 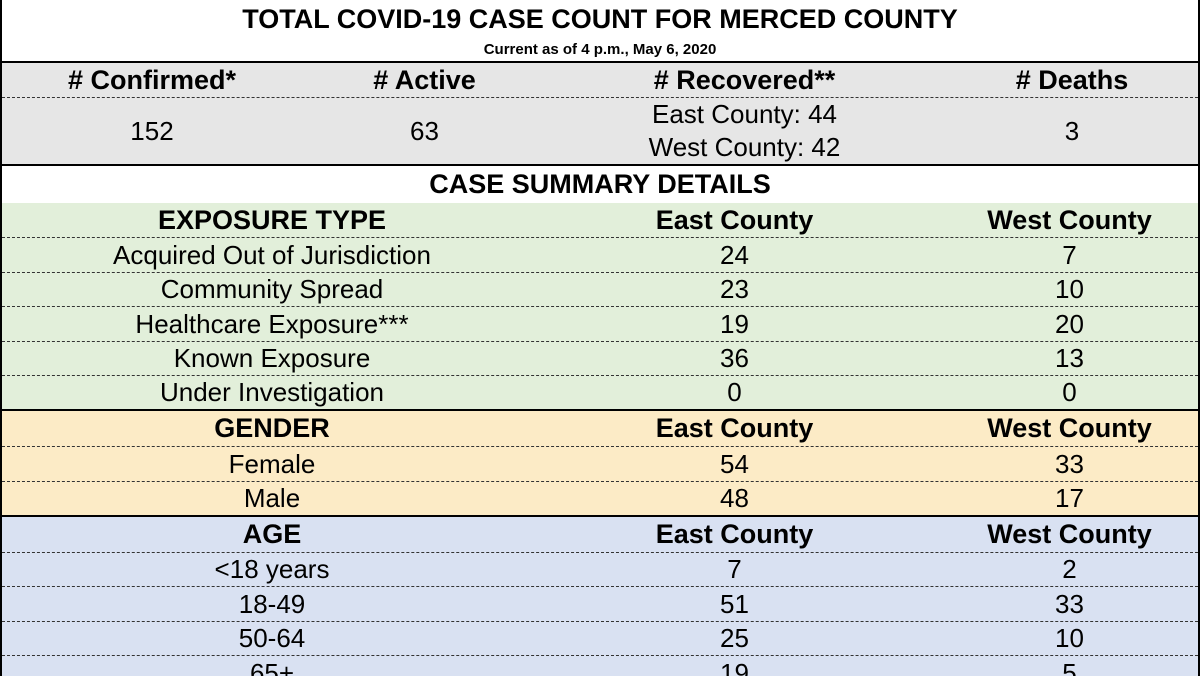 What do you see at coordinates (1072, 130) in the screenshot?
I see `value-deaths: 3` at bounding box center [1072, 130].